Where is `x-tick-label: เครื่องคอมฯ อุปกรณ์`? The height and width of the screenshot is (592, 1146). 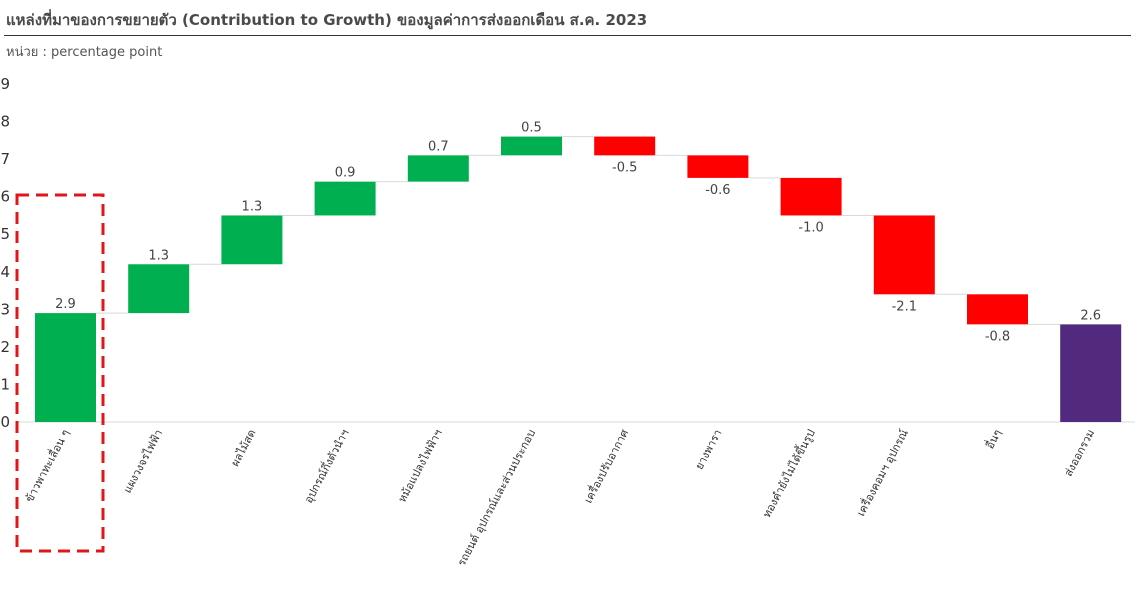 x-tick-label: เครื่องคอมฯ อุปกรณ์ is located at coordinates (882, 472).